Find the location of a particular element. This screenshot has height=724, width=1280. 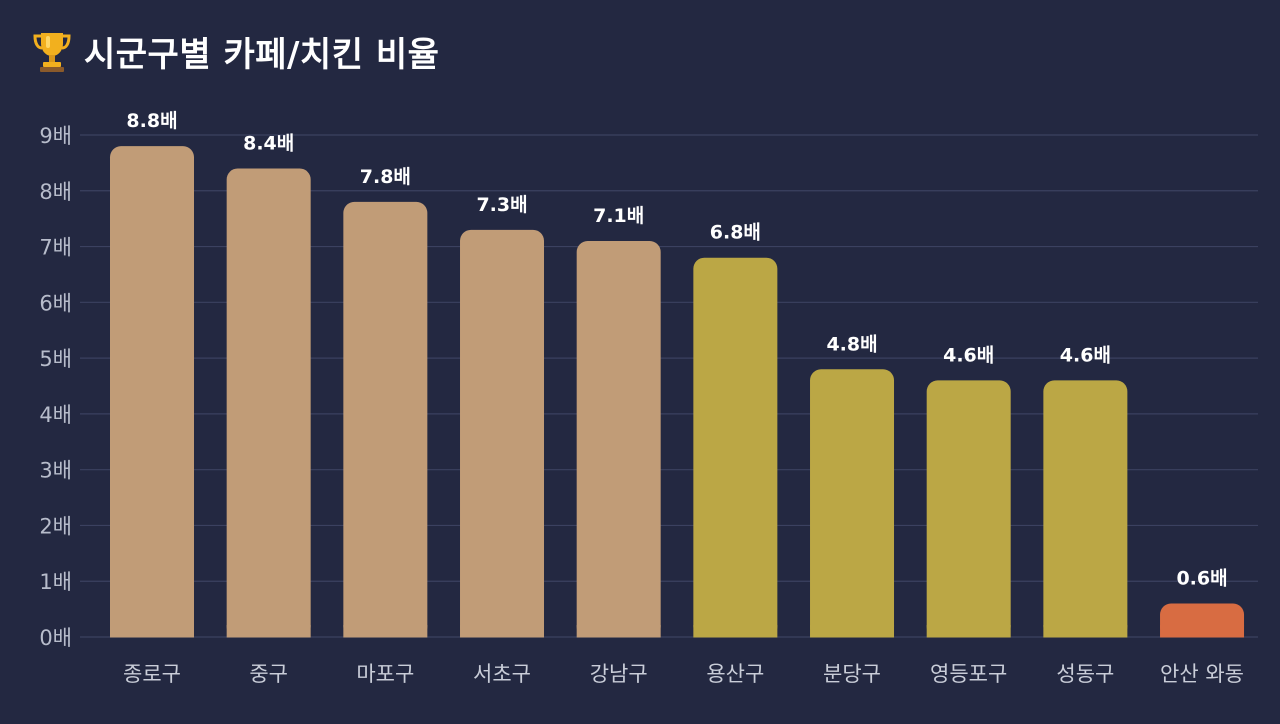

x-tick-label: 마포구 is located at coordinates (385, 674).